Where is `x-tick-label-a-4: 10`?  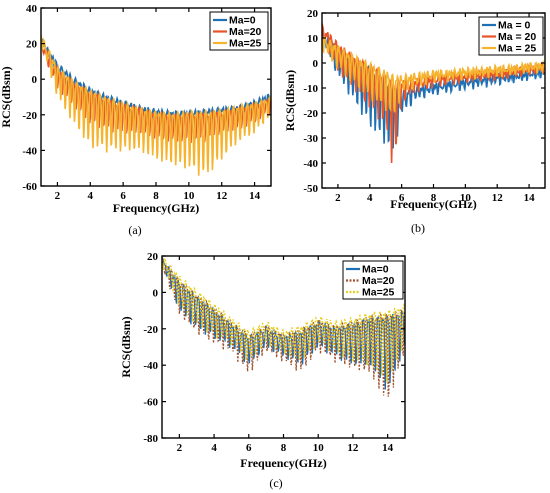 x-tick-label-a-4: 10 is located at coordinates (189, 196).